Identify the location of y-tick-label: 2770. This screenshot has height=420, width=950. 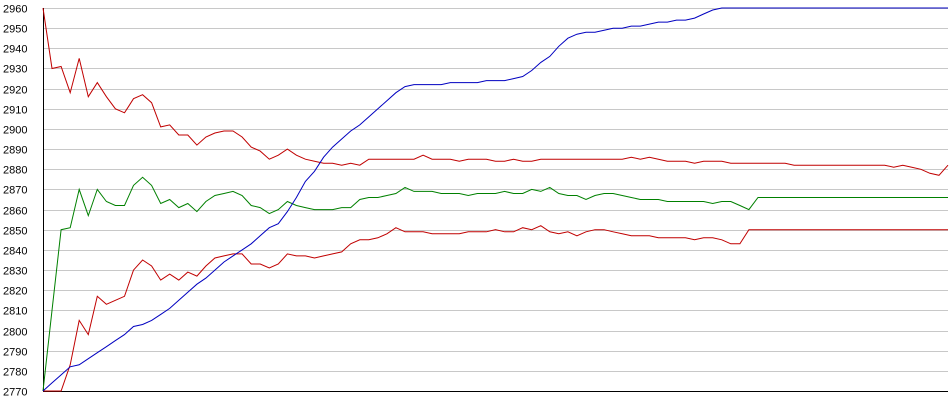
(15, 393).